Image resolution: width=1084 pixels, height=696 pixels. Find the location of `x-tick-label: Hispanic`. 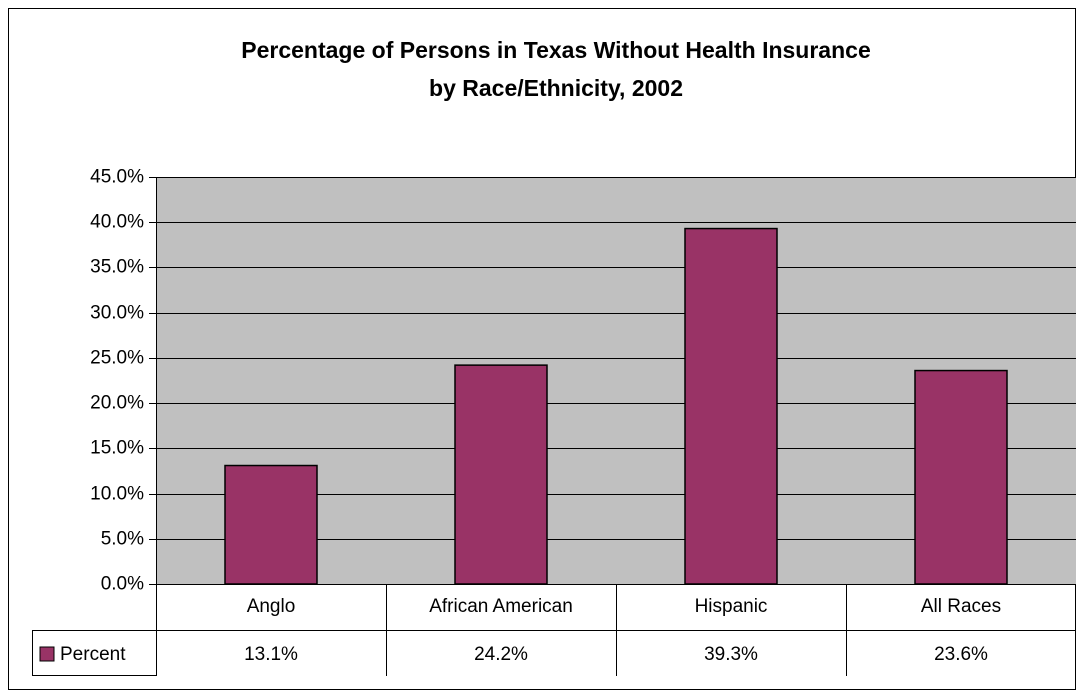

x-tick-label: Hispanic is located at coordinates (731, 606).